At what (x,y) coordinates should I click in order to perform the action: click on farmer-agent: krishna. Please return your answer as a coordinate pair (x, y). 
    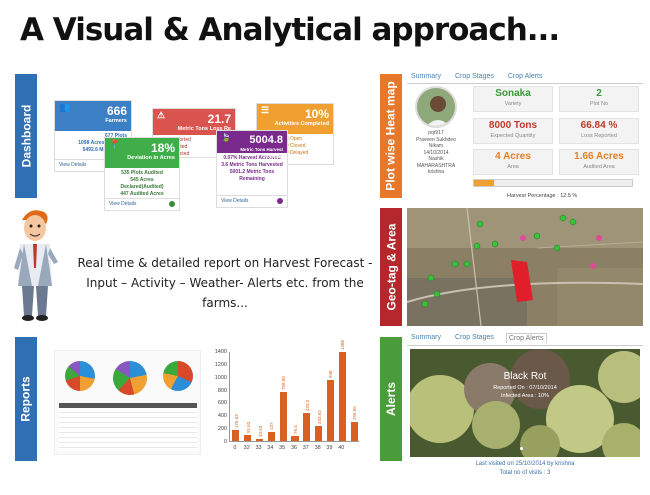
    Looking at the image, I should click on (436, 172).